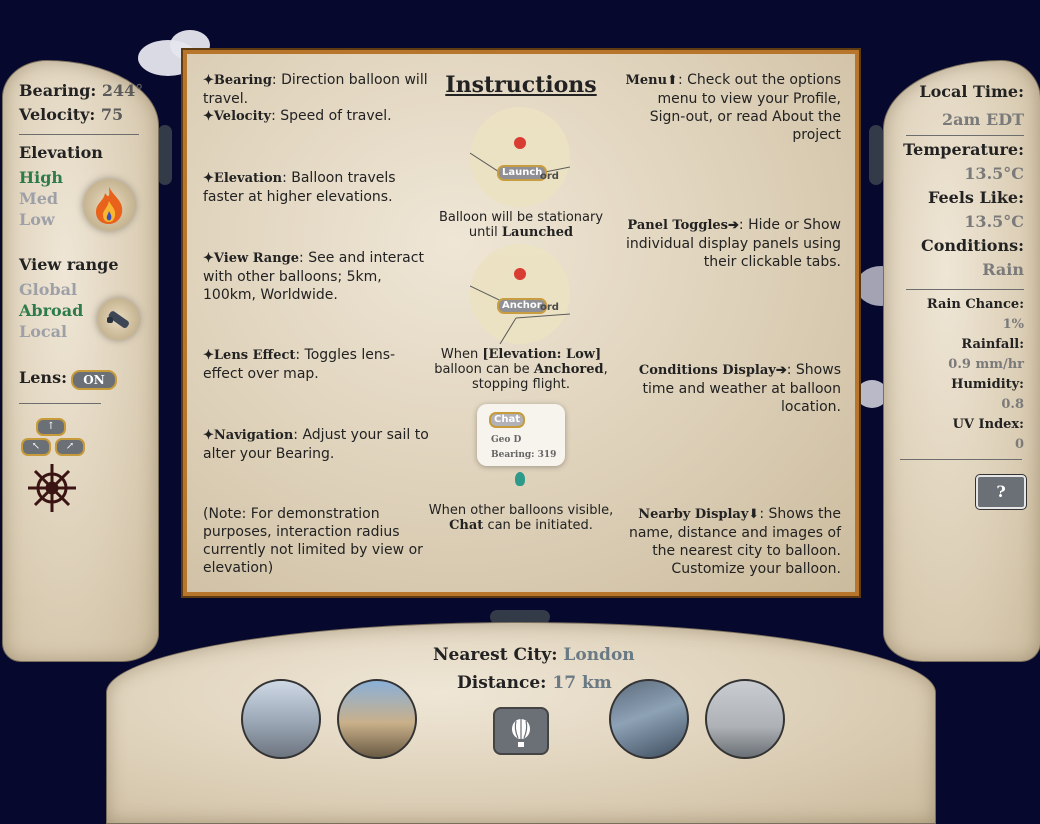 The height and width of the screenshot is (824, 1040). I want to click on term: Lens Effect, so click(254, 355).